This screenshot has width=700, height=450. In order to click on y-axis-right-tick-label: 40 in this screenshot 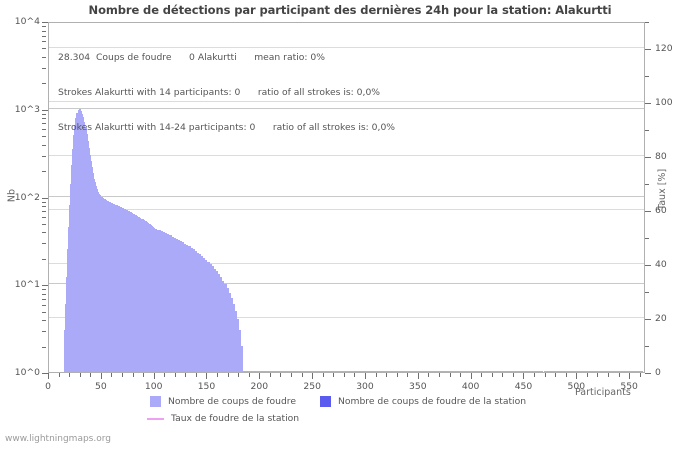, I will do `click(661, 264)`.